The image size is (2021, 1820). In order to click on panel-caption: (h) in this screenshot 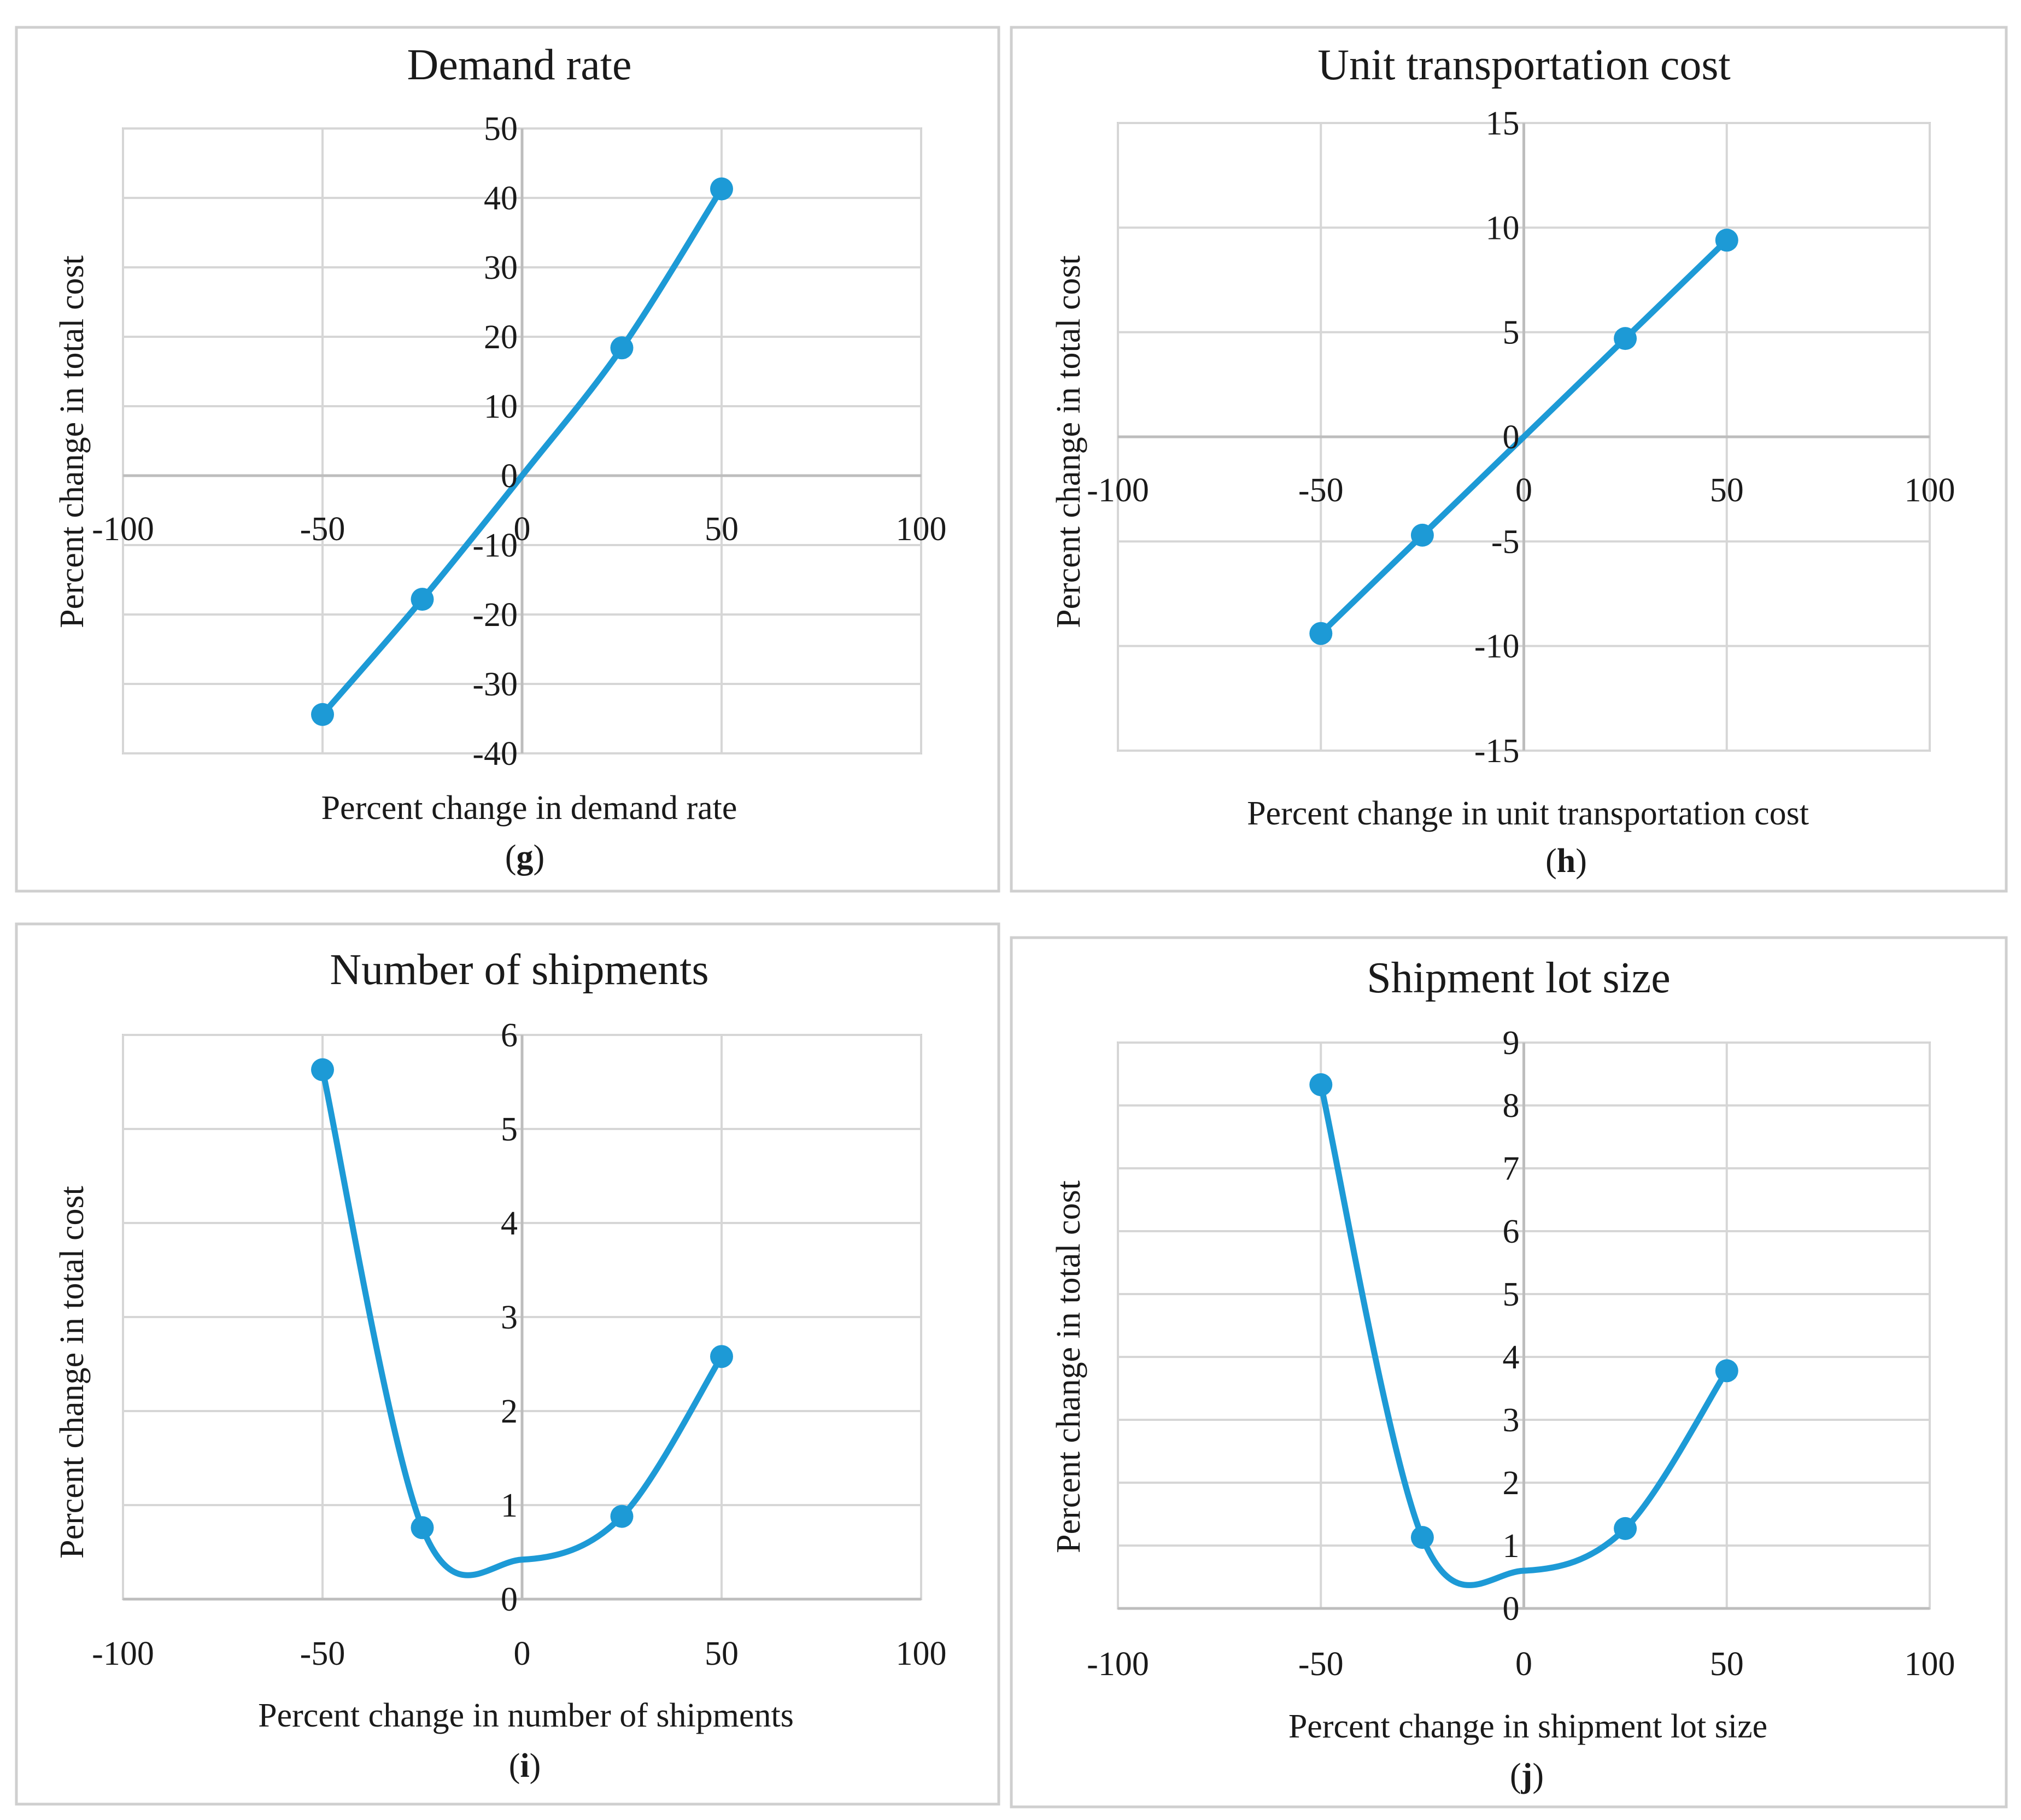, I will do `click(1566, 861)`.